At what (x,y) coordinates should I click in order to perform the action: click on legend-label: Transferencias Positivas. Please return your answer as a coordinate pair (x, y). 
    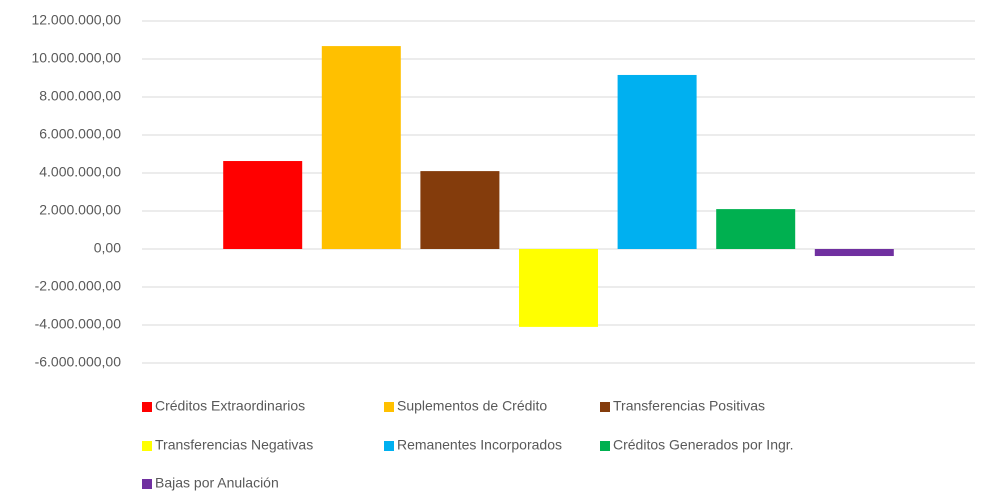
    Looking at the image, I should click on (689, 406).